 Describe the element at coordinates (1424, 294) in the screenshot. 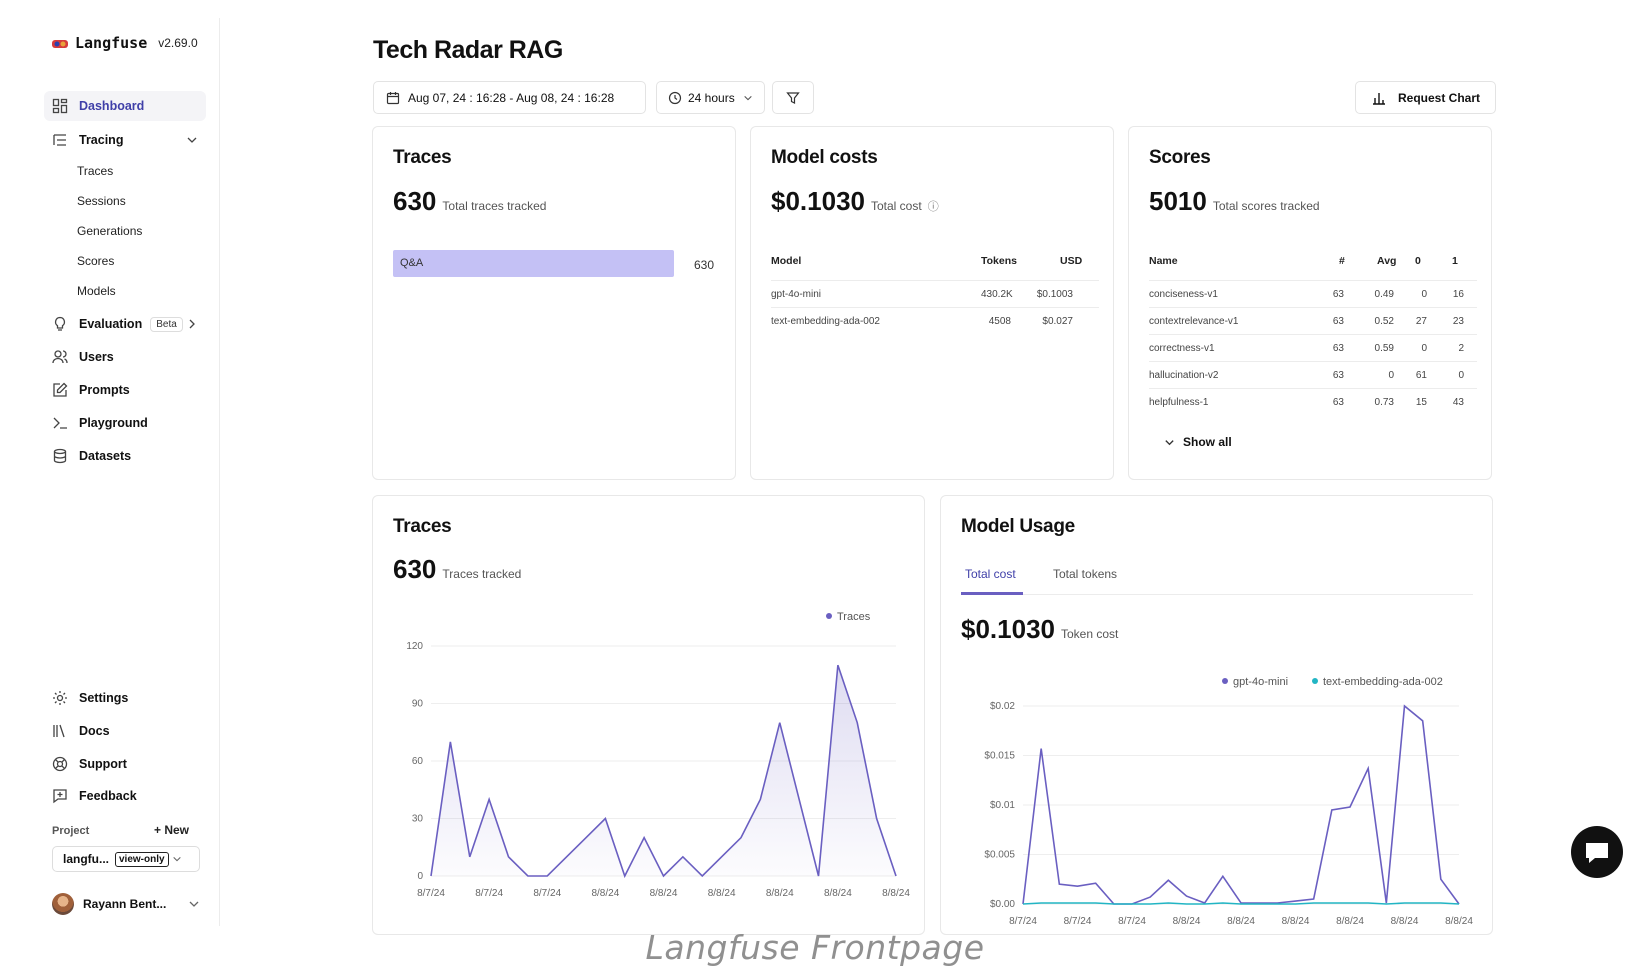

I see `cell-zero: 0` at that location.